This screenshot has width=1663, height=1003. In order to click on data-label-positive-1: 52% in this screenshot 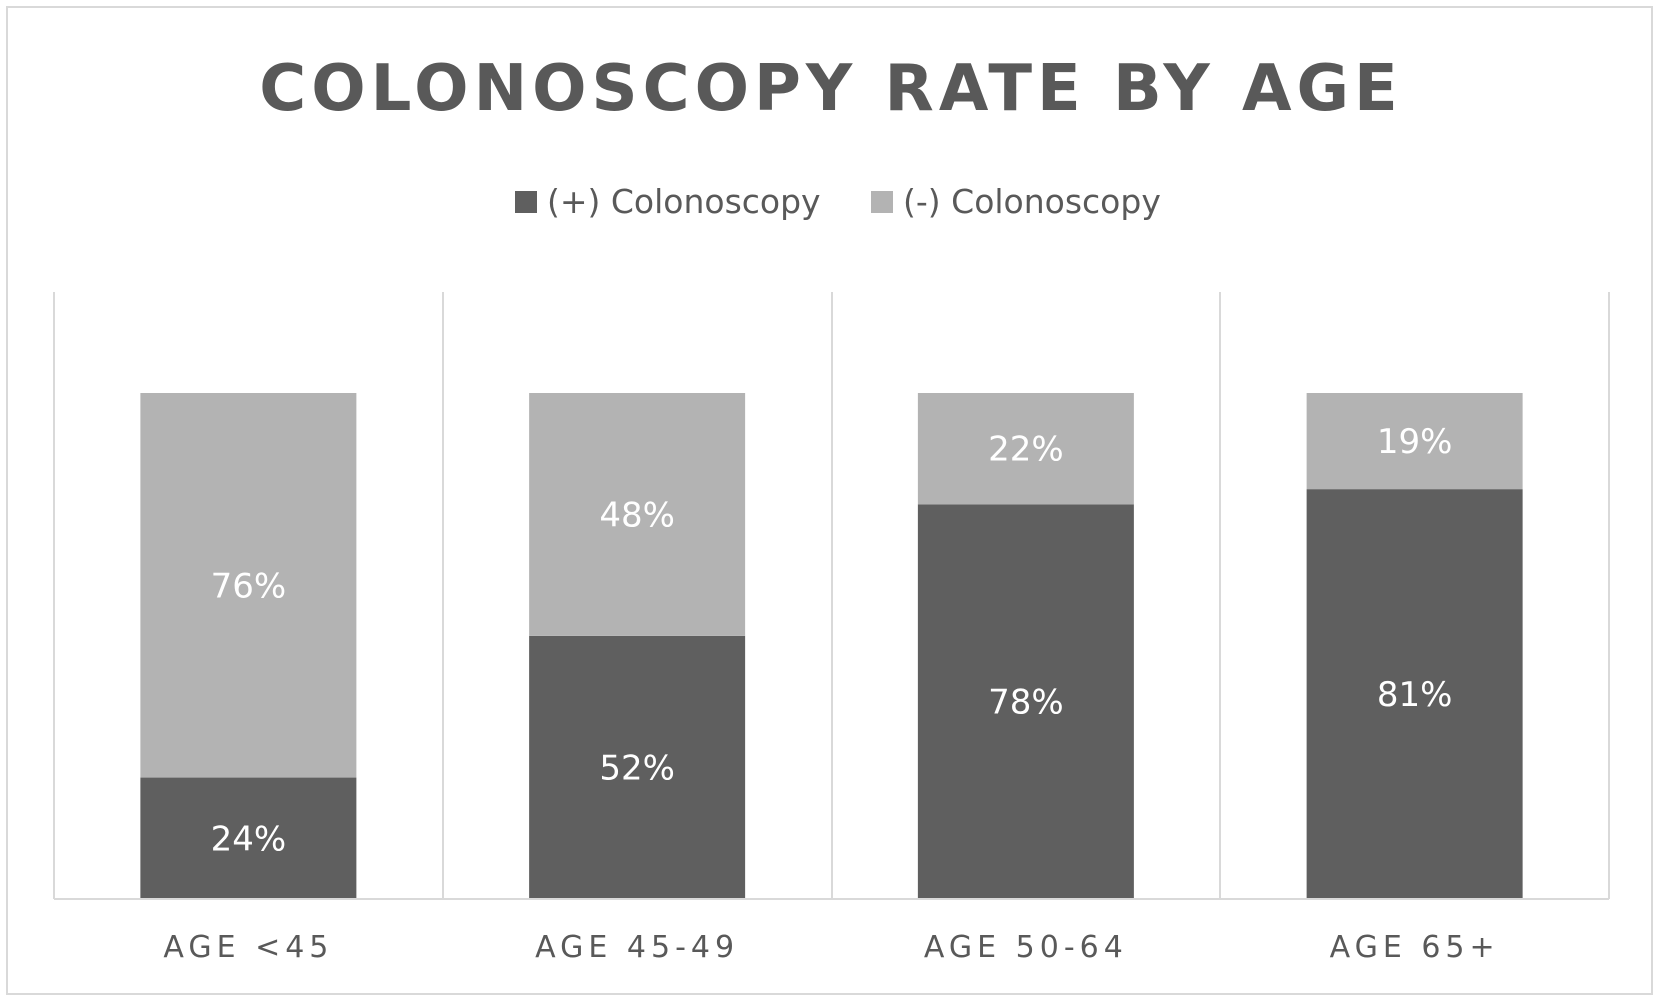, I will do `click(637, 768)`.